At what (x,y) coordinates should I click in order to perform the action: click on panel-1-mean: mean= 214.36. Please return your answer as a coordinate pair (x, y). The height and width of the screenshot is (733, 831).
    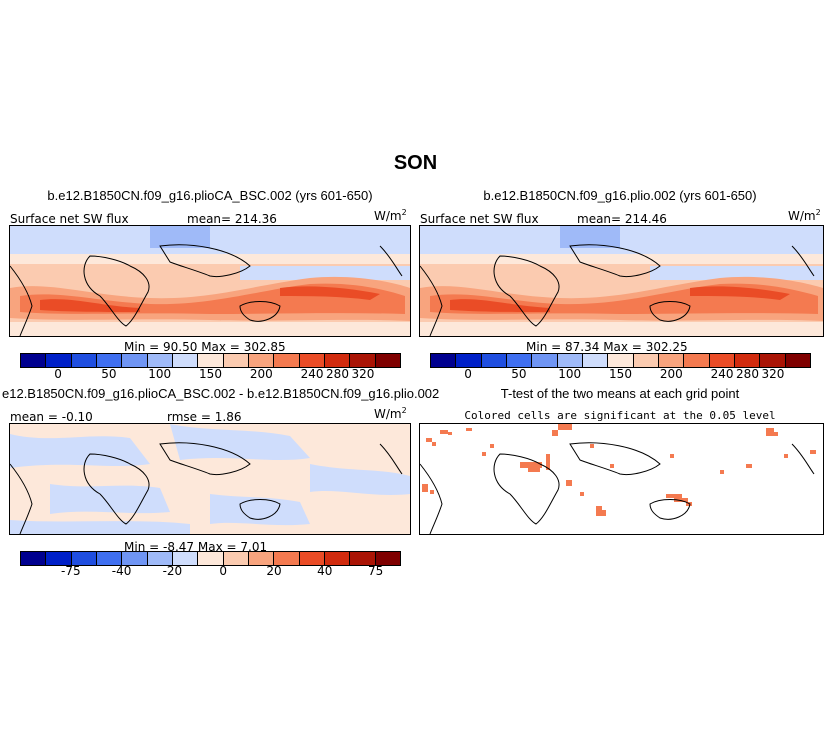
    Looking at the image, I should click on (232, 219).